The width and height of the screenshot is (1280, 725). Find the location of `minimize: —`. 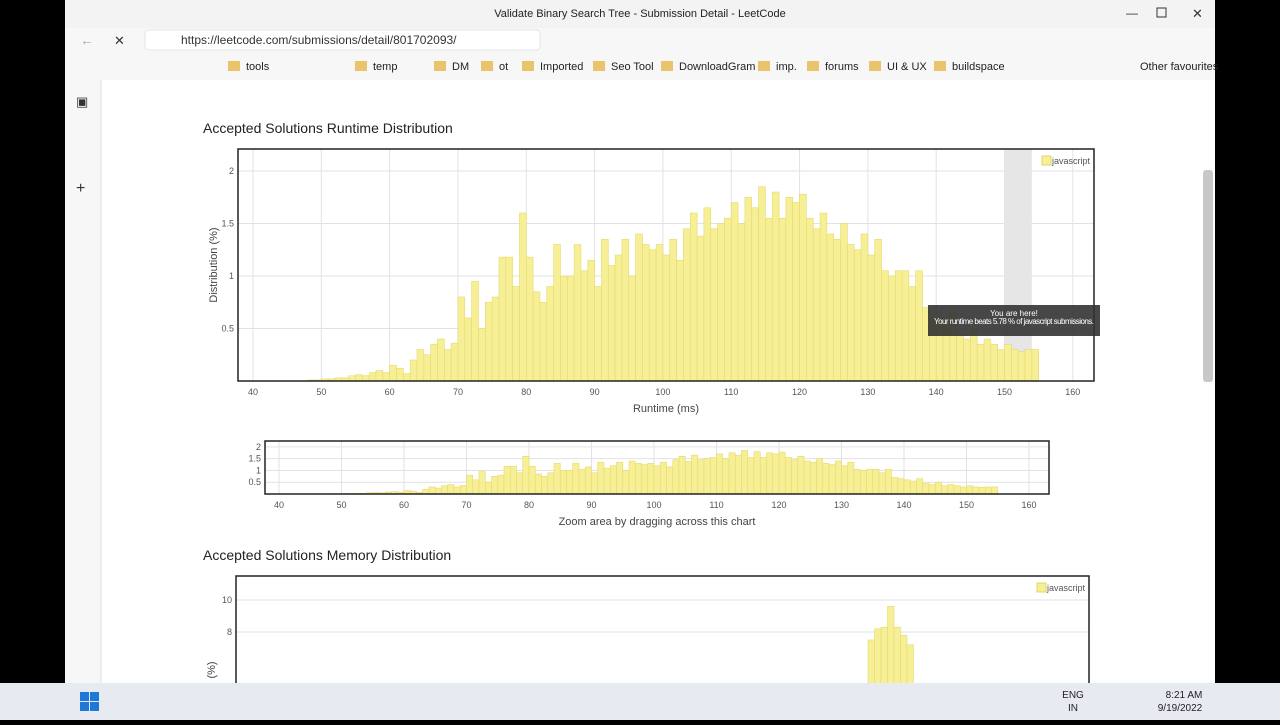

minimize: — is located at coordinates (1132, 13).